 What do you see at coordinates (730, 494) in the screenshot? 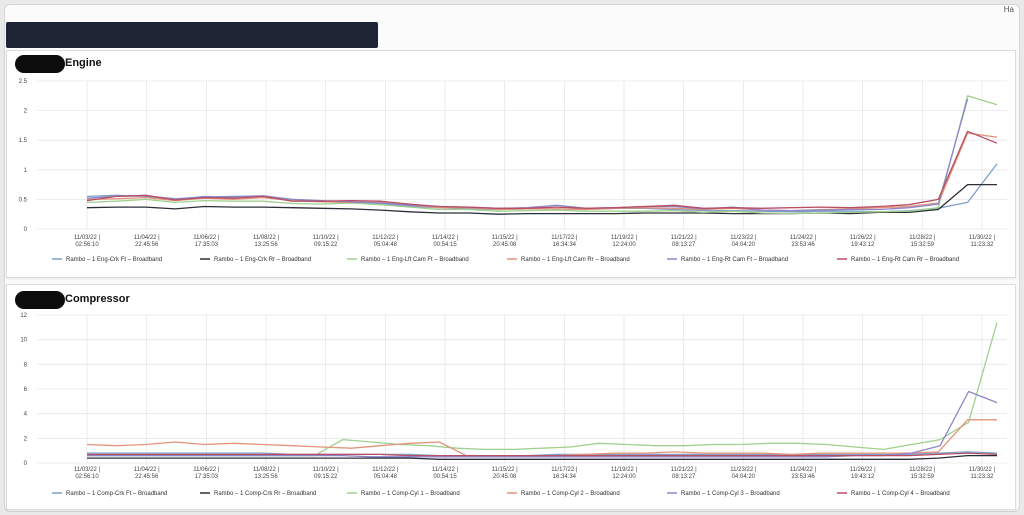
I see `legend-label: Rambo – 1 Comp-Cyl 3 – Broadband` at bounding box center [730, 494].